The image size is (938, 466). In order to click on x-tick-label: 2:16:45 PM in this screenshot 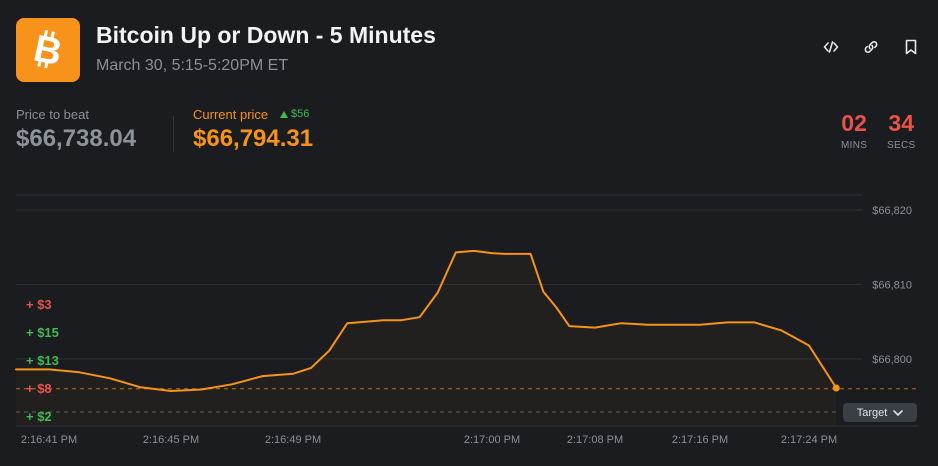, I will do `click(171, 440)`.